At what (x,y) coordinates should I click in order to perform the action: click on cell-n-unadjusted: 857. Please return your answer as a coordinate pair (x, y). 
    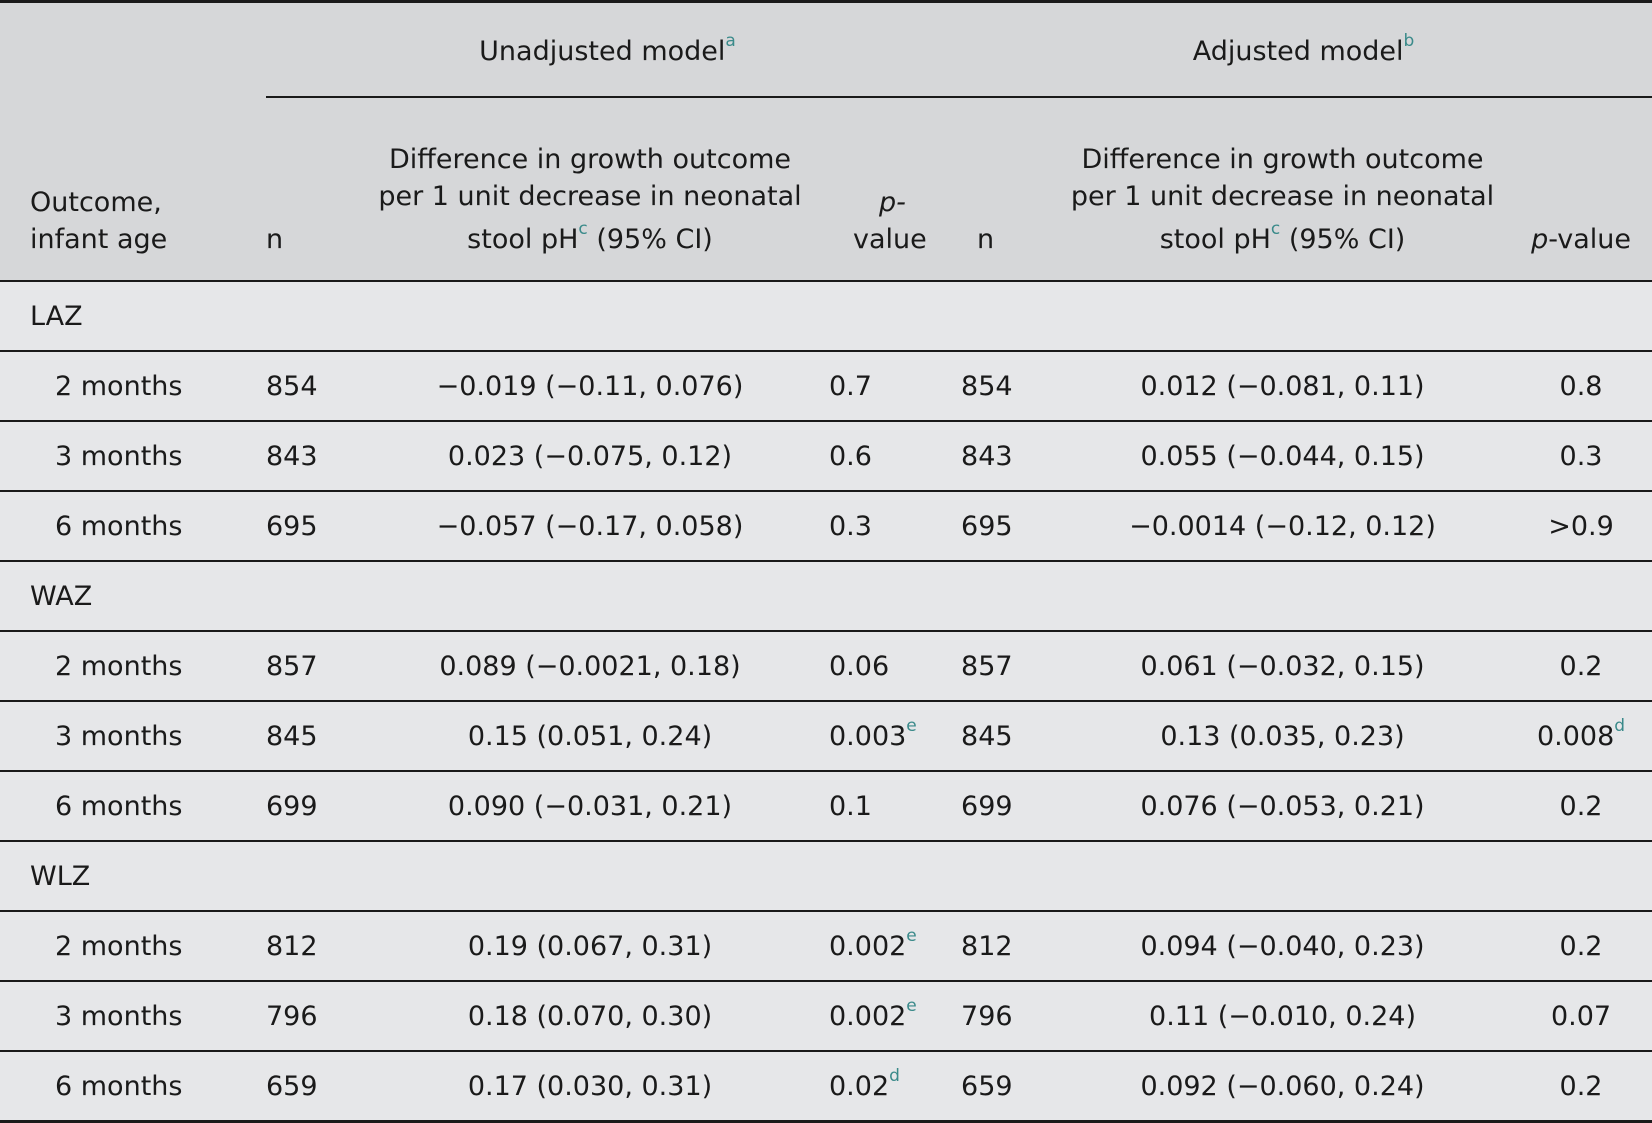
    Looking at the image, I should click on (307, 666).